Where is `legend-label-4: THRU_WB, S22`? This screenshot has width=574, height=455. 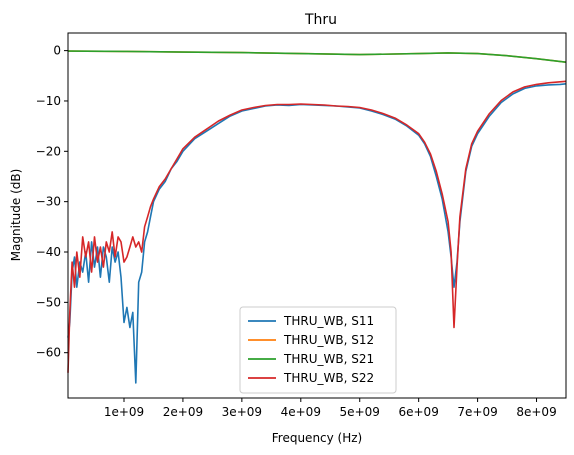 legend-label-4: THRU_WB, S22 is located at coordinates (328, 378).